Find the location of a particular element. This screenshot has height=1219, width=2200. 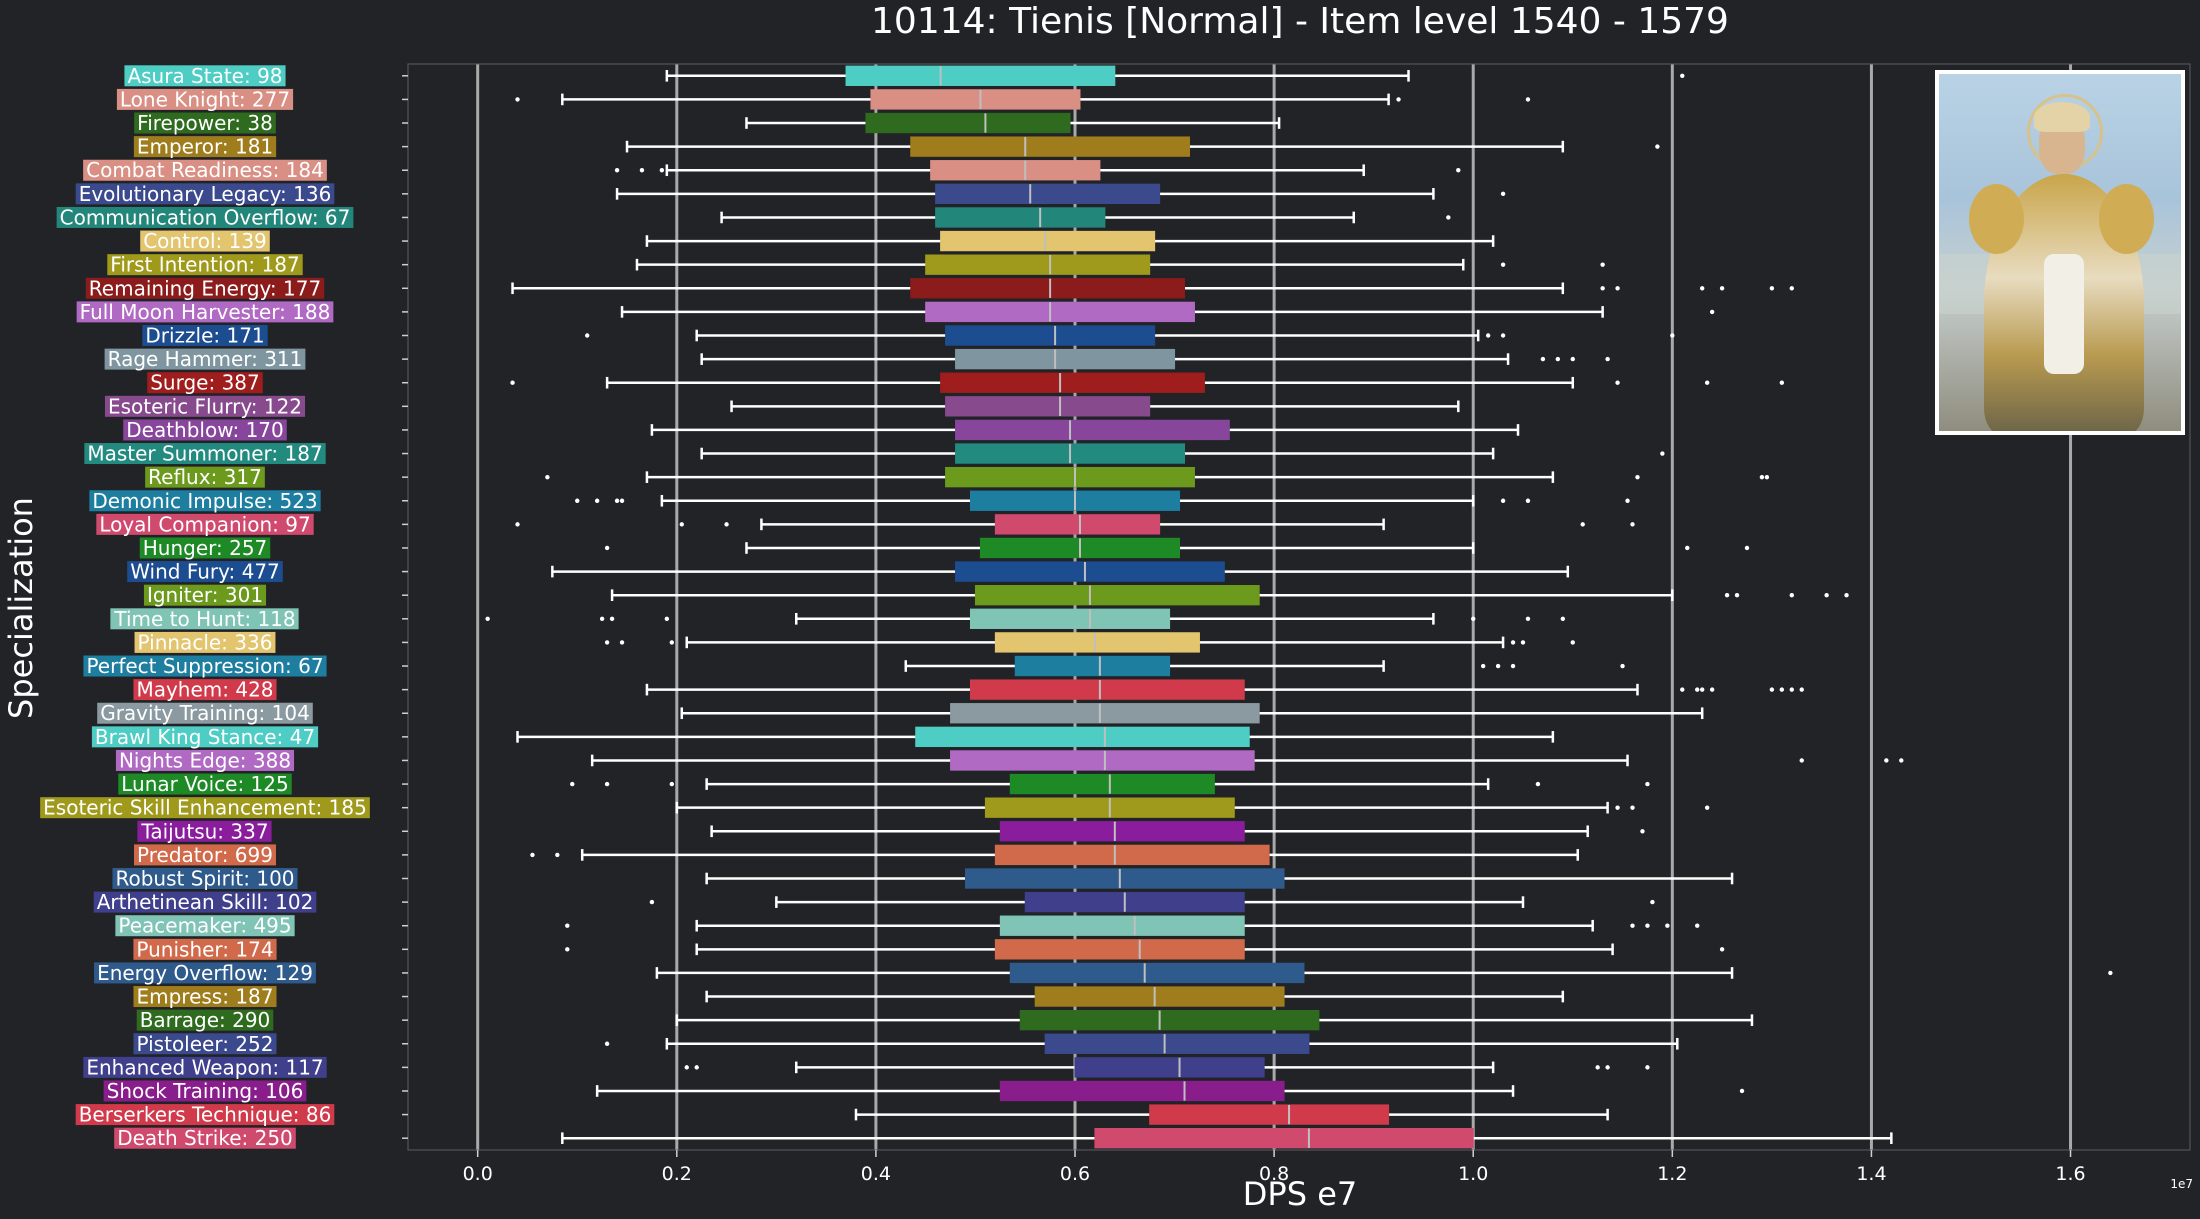

category-label-text: First Intention: 187 is located at coordinates (204, 265).